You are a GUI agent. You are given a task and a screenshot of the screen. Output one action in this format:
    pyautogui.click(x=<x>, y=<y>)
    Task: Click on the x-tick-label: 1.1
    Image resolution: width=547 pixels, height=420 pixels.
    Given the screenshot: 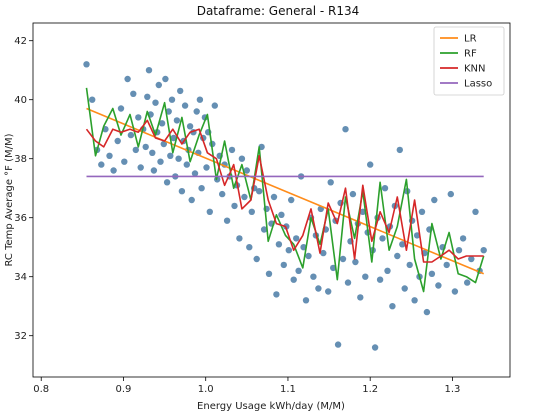 What is the action you would take?
    pyautogui.click(x=288, y=389)
    